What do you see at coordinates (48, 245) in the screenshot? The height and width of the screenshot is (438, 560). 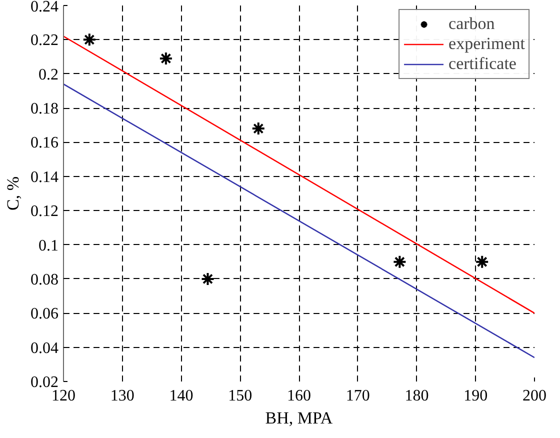 I see `y-tick-label: 0.1` at bounding box center [48, 245].